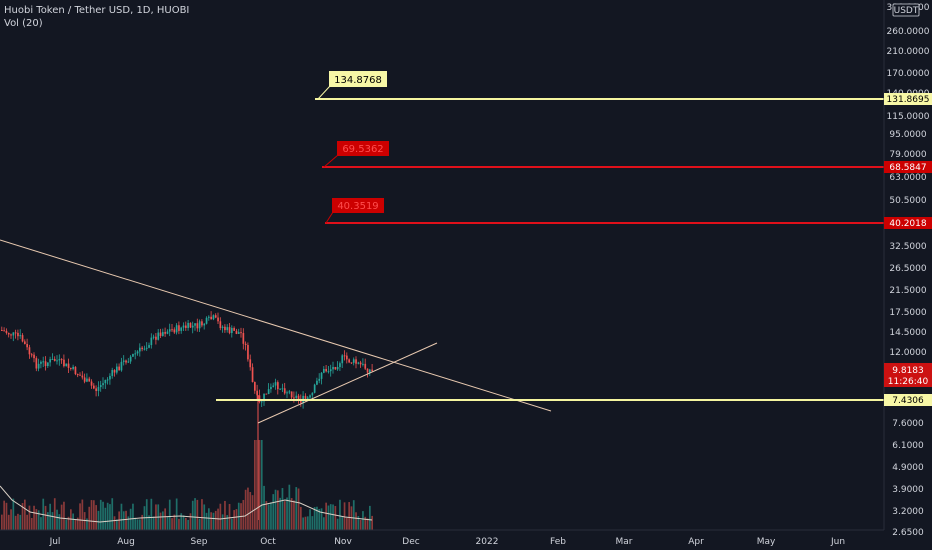 This screenshot has width=932, height=550. What do you see at coordinates (126, 542) in the screenshot?
I see `time-tick-label: Aug` at bounding box center [126, 542].